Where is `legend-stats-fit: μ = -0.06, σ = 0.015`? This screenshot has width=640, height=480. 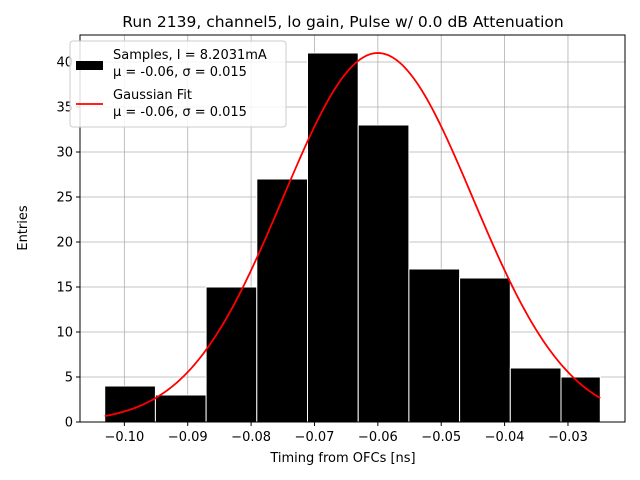 legend-stats-fit: μ = -0.06, σ = 0.015 is located at coordinates (180, 112).